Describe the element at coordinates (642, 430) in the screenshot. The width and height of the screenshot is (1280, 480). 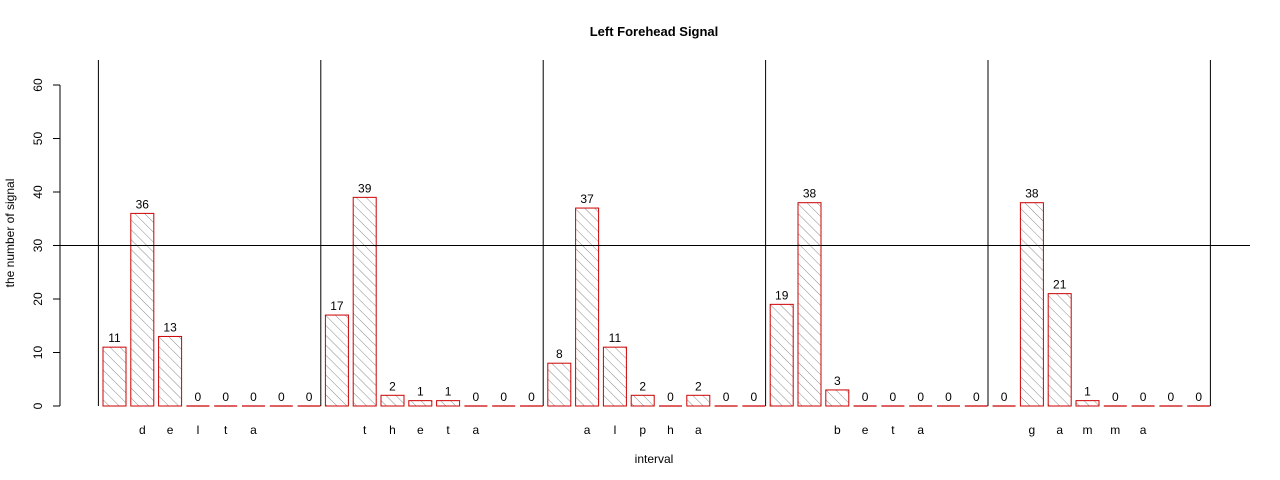
I see `category-label: p` at that location.